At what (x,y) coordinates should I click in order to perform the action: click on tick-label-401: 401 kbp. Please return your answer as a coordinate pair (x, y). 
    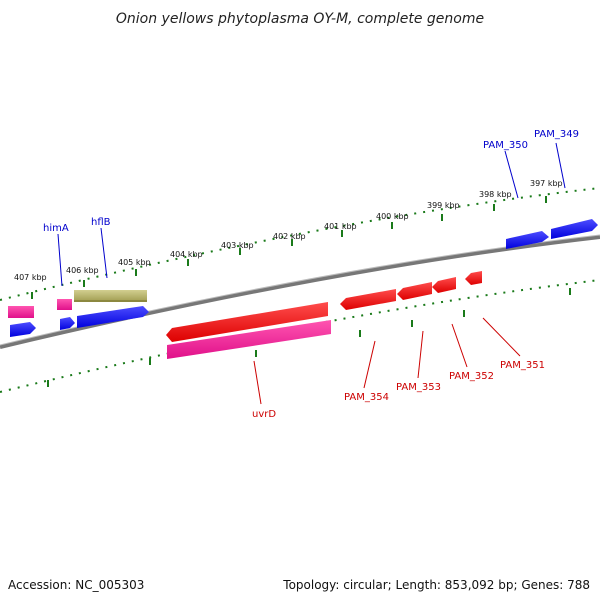
    Looking at the image, I should click on (340, 226).